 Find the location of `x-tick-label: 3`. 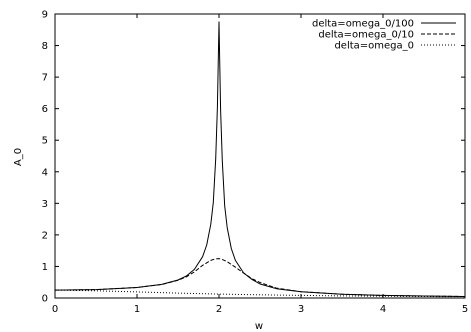

x-tick-label: 3 is located at coordinates (301, 309).